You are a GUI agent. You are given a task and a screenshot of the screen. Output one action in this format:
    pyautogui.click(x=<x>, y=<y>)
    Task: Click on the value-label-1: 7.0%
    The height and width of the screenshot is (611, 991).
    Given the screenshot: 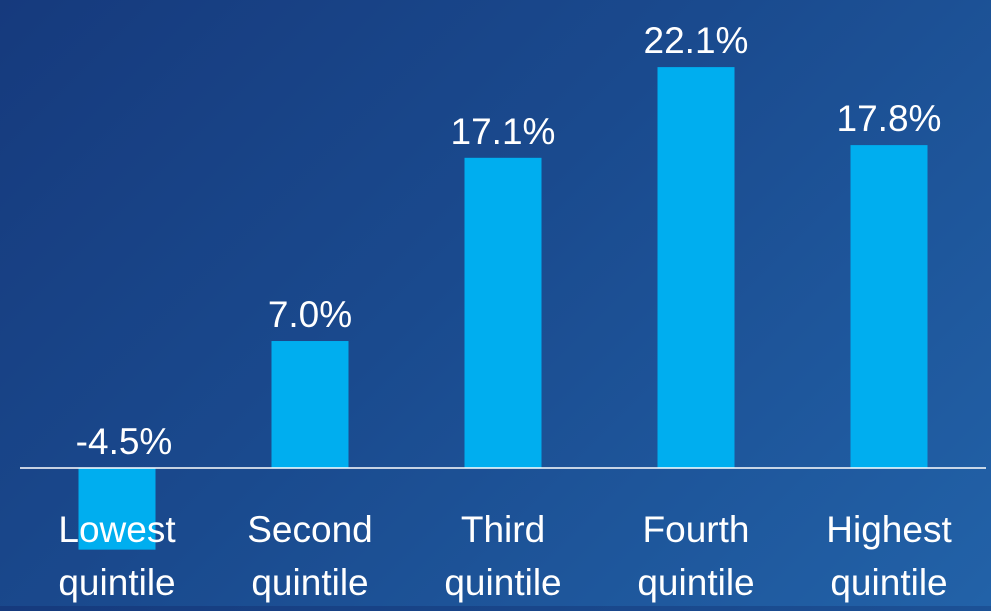 What is the action you would take?
    pyautogui.click(x=310, y=314)
    